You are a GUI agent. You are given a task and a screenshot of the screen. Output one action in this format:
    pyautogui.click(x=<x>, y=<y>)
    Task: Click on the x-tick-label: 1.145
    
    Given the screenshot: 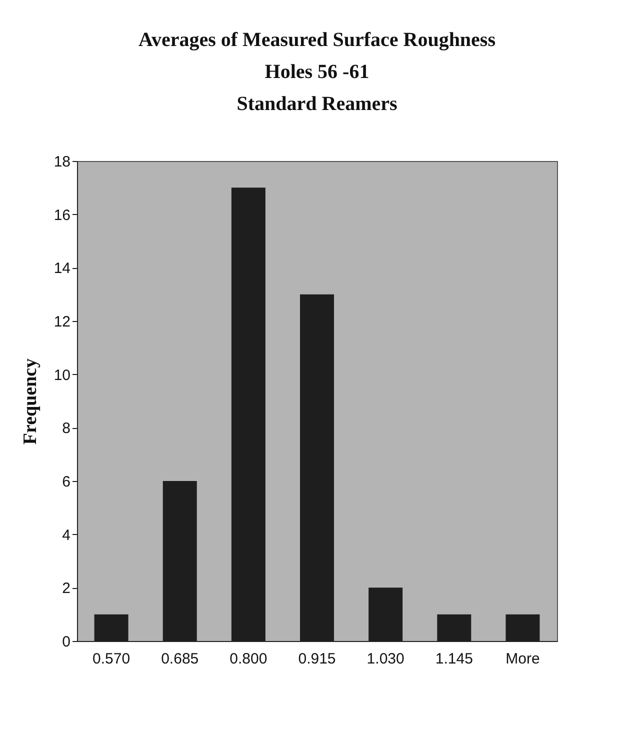 What is the action you would take?
    pyautogui.click(x=454, y=659)
    